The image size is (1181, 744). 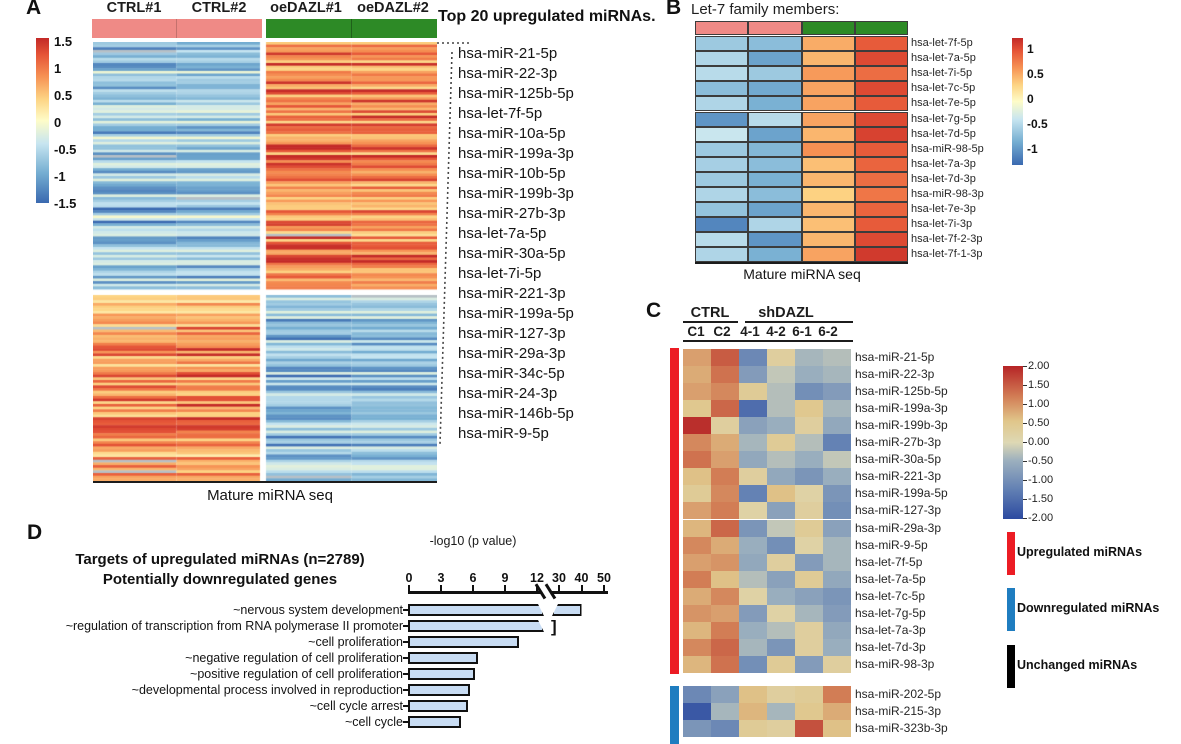 What do you see at coordinates (1039, 385) in the screenshot?
I see `colorbar-tick-label: 1.50` at bounding box center [1039, 385].